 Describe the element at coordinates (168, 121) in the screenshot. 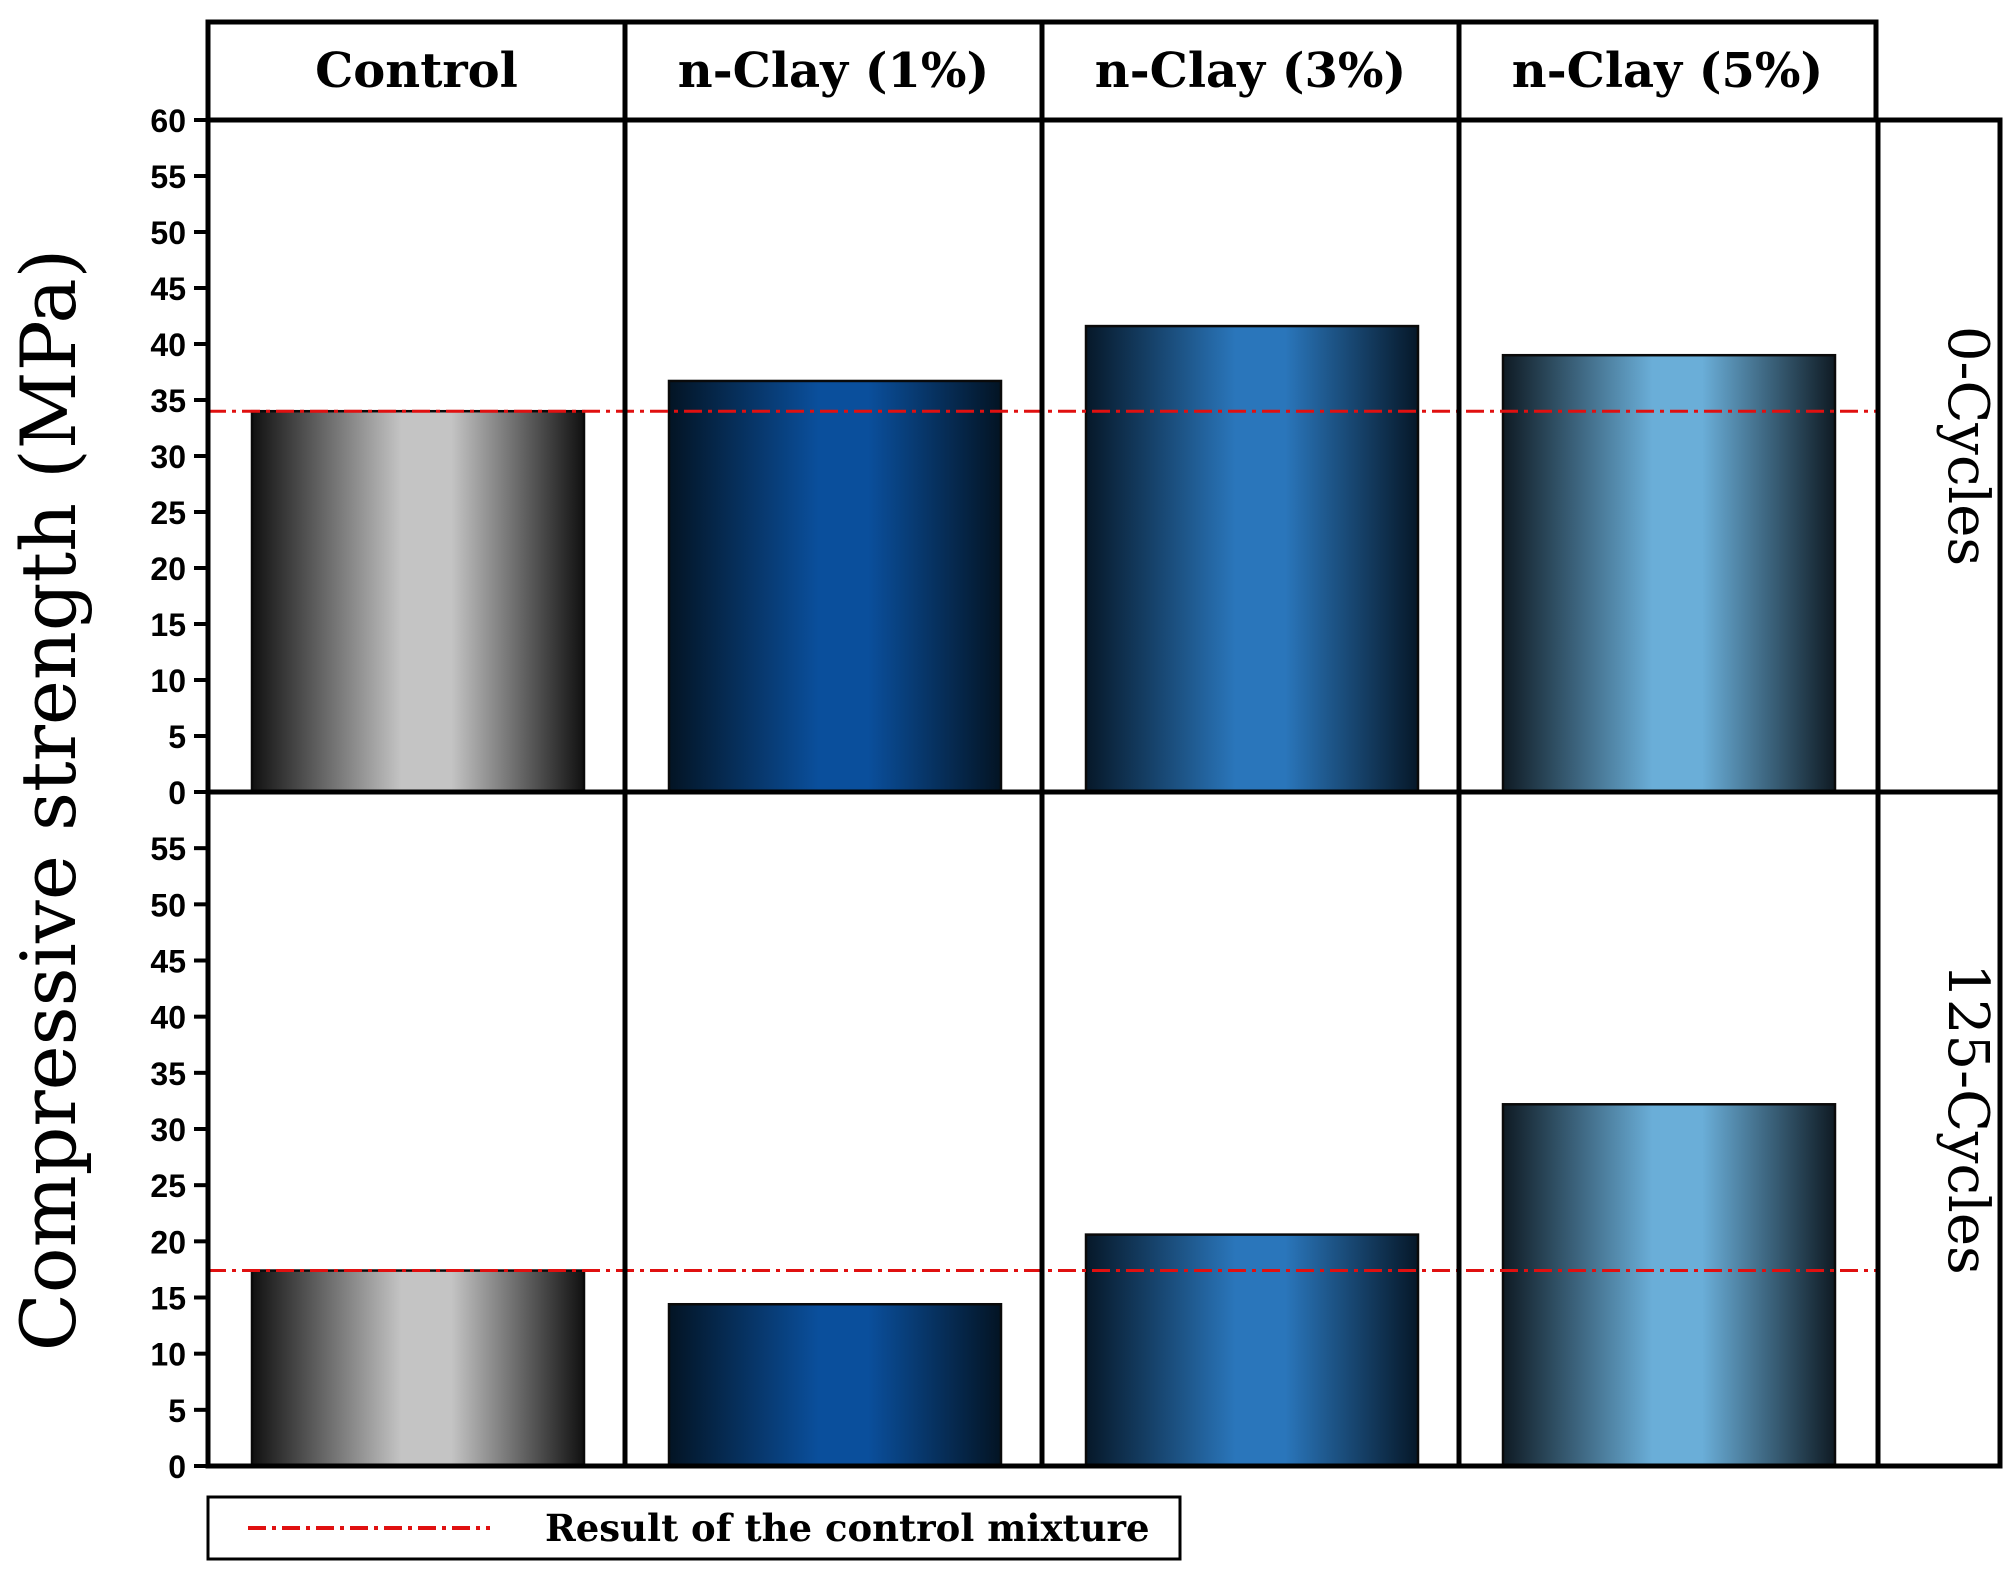

I see `y-tick-label: 60` at that location.